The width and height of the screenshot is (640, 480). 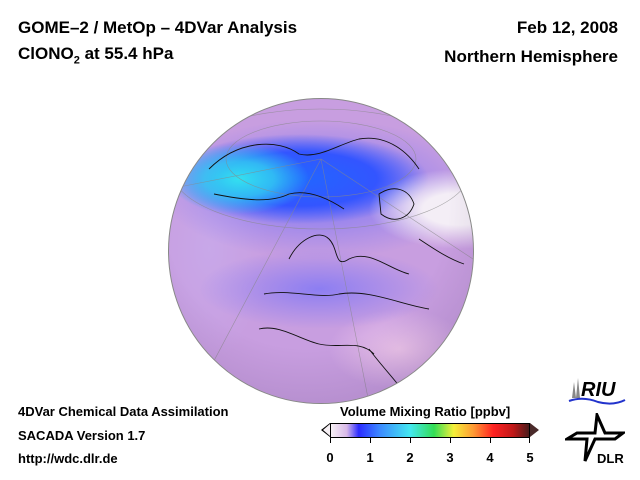 What do you see at coordinates (126, 53) in the screenshot?
I see `pressure-level: at 55.4 hPa` at bounding box center [126, 53].